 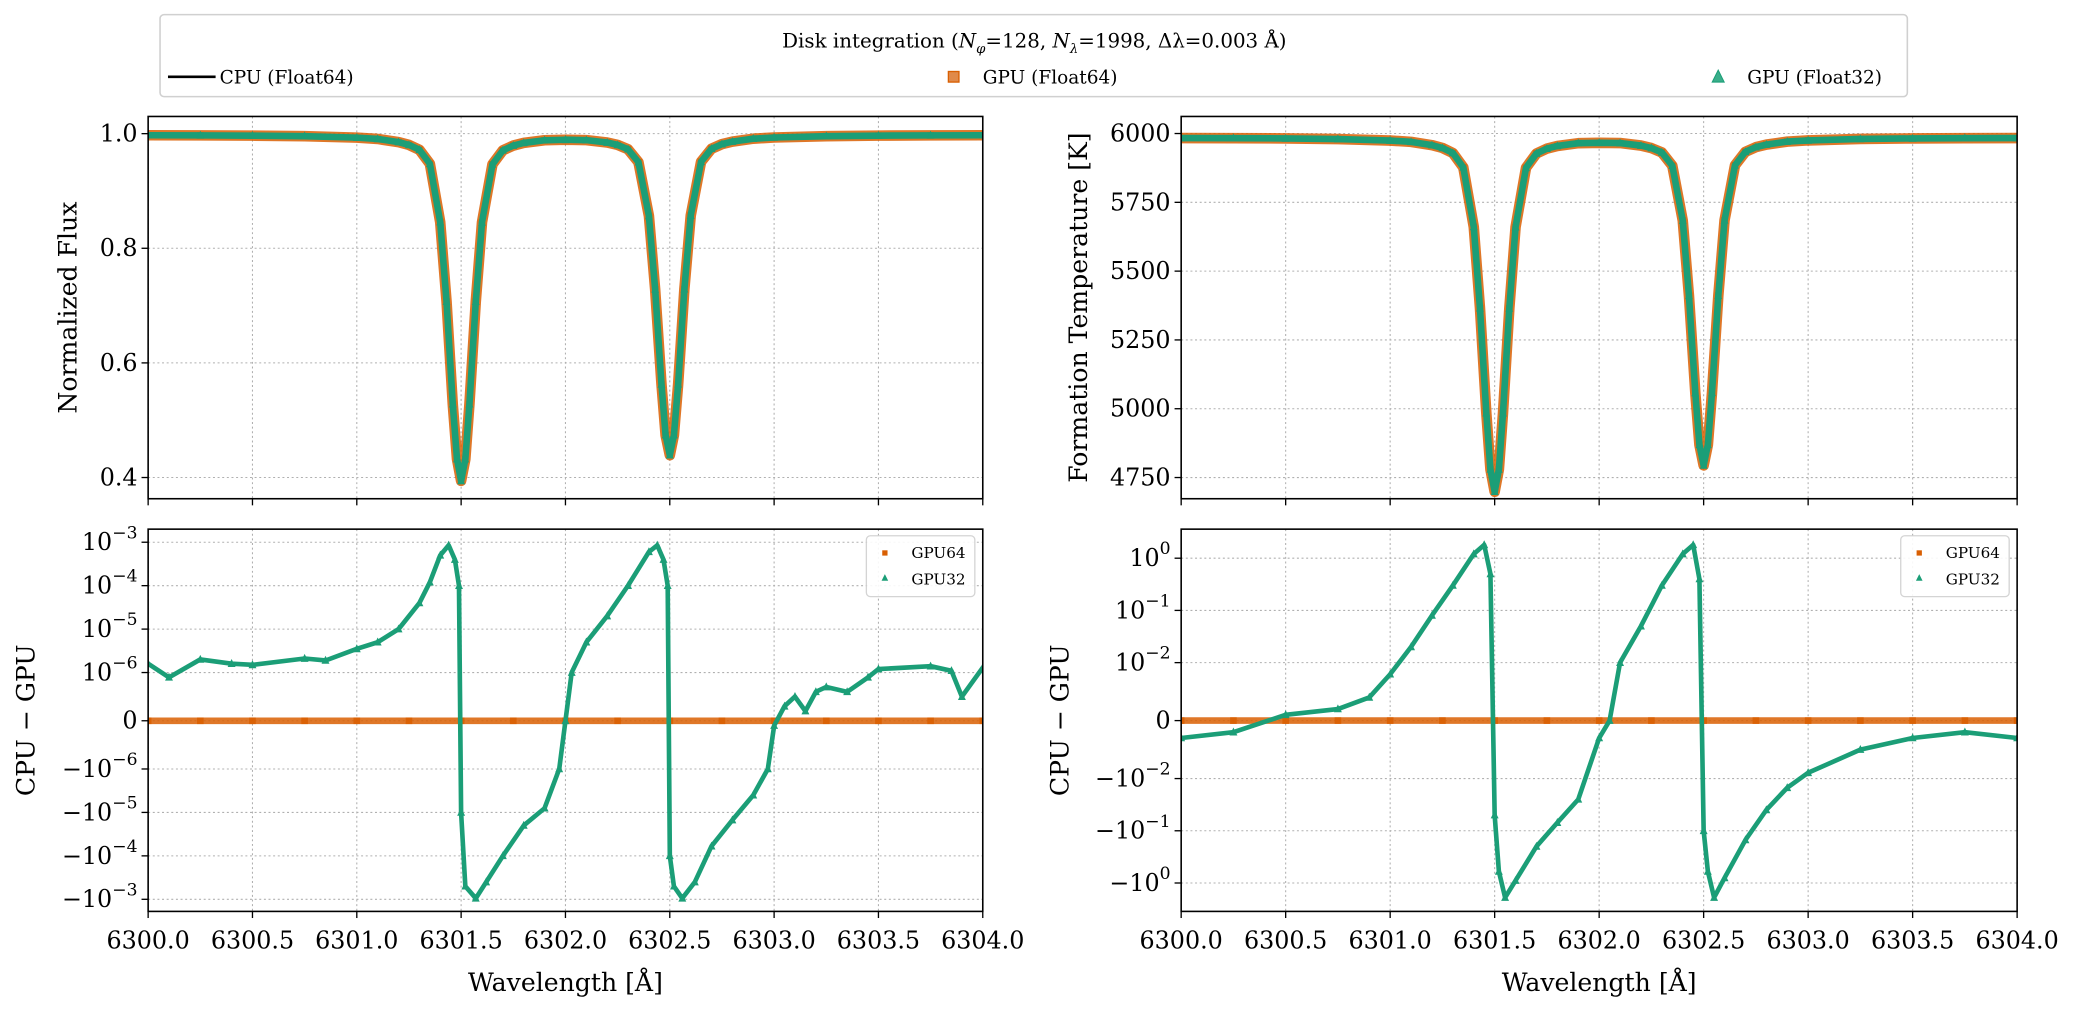 I want to click on legend-triangle-icon, so click(x=885, y=577).